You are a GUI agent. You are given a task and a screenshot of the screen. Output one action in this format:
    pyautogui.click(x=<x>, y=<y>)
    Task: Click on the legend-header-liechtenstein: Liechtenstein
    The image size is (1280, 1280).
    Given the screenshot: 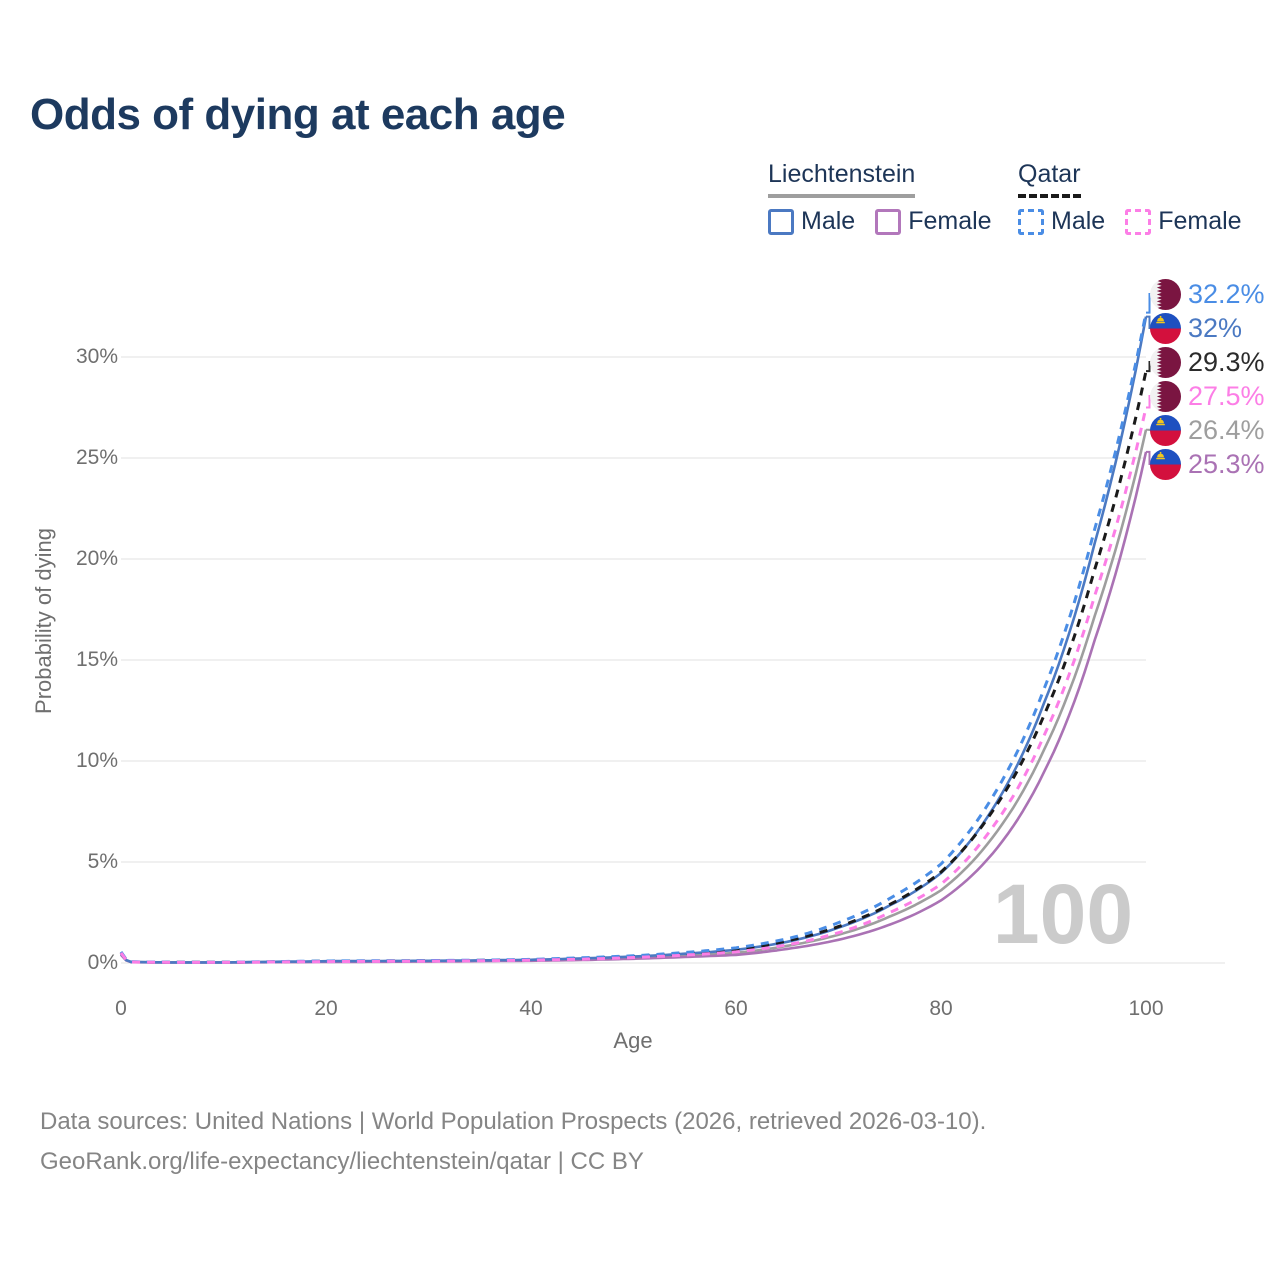 What is the action you would take?
    pyautogui.click(x=842, y=179)
    